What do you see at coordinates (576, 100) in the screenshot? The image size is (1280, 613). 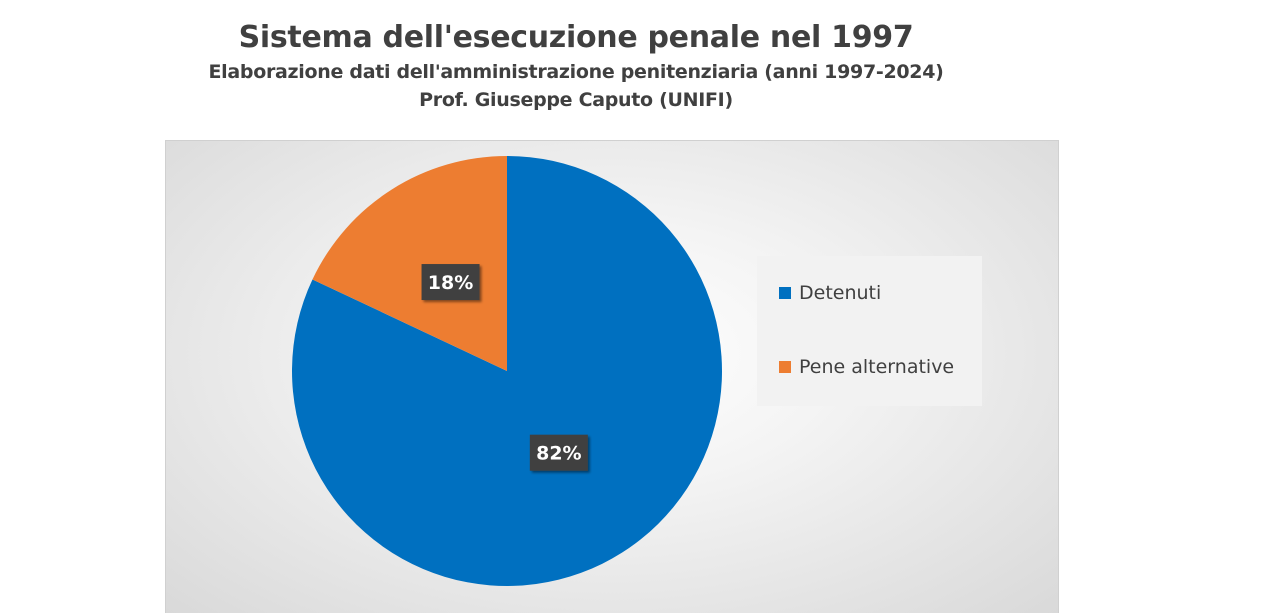 I see `chart-subtitle-author: Prof. Giuseppe Caputo (UNIFI)` at bounding box center [576, 100].